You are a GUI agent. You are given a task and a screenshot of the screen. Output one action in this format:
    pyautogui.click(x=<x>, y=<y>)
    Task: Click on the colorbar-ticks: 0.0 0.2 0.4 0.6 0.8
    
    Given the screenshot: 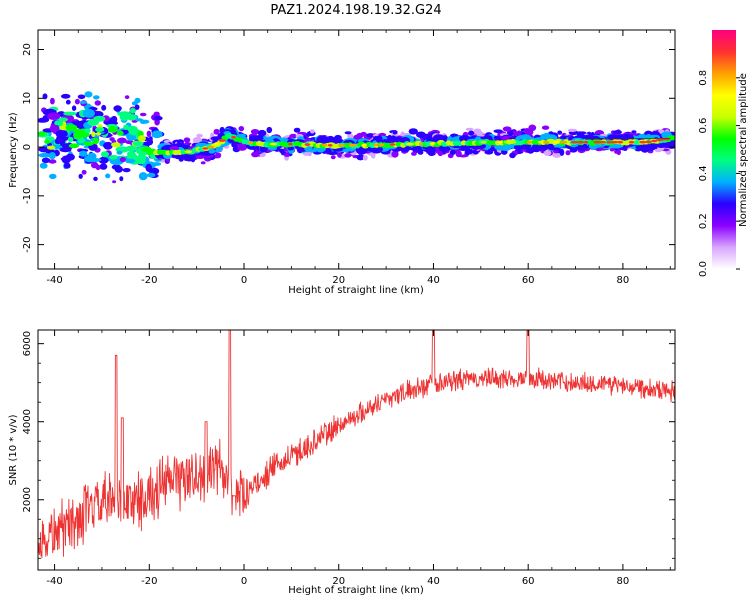 What is the action you would take?
    pyautogui.click(x=719, y=173)
    